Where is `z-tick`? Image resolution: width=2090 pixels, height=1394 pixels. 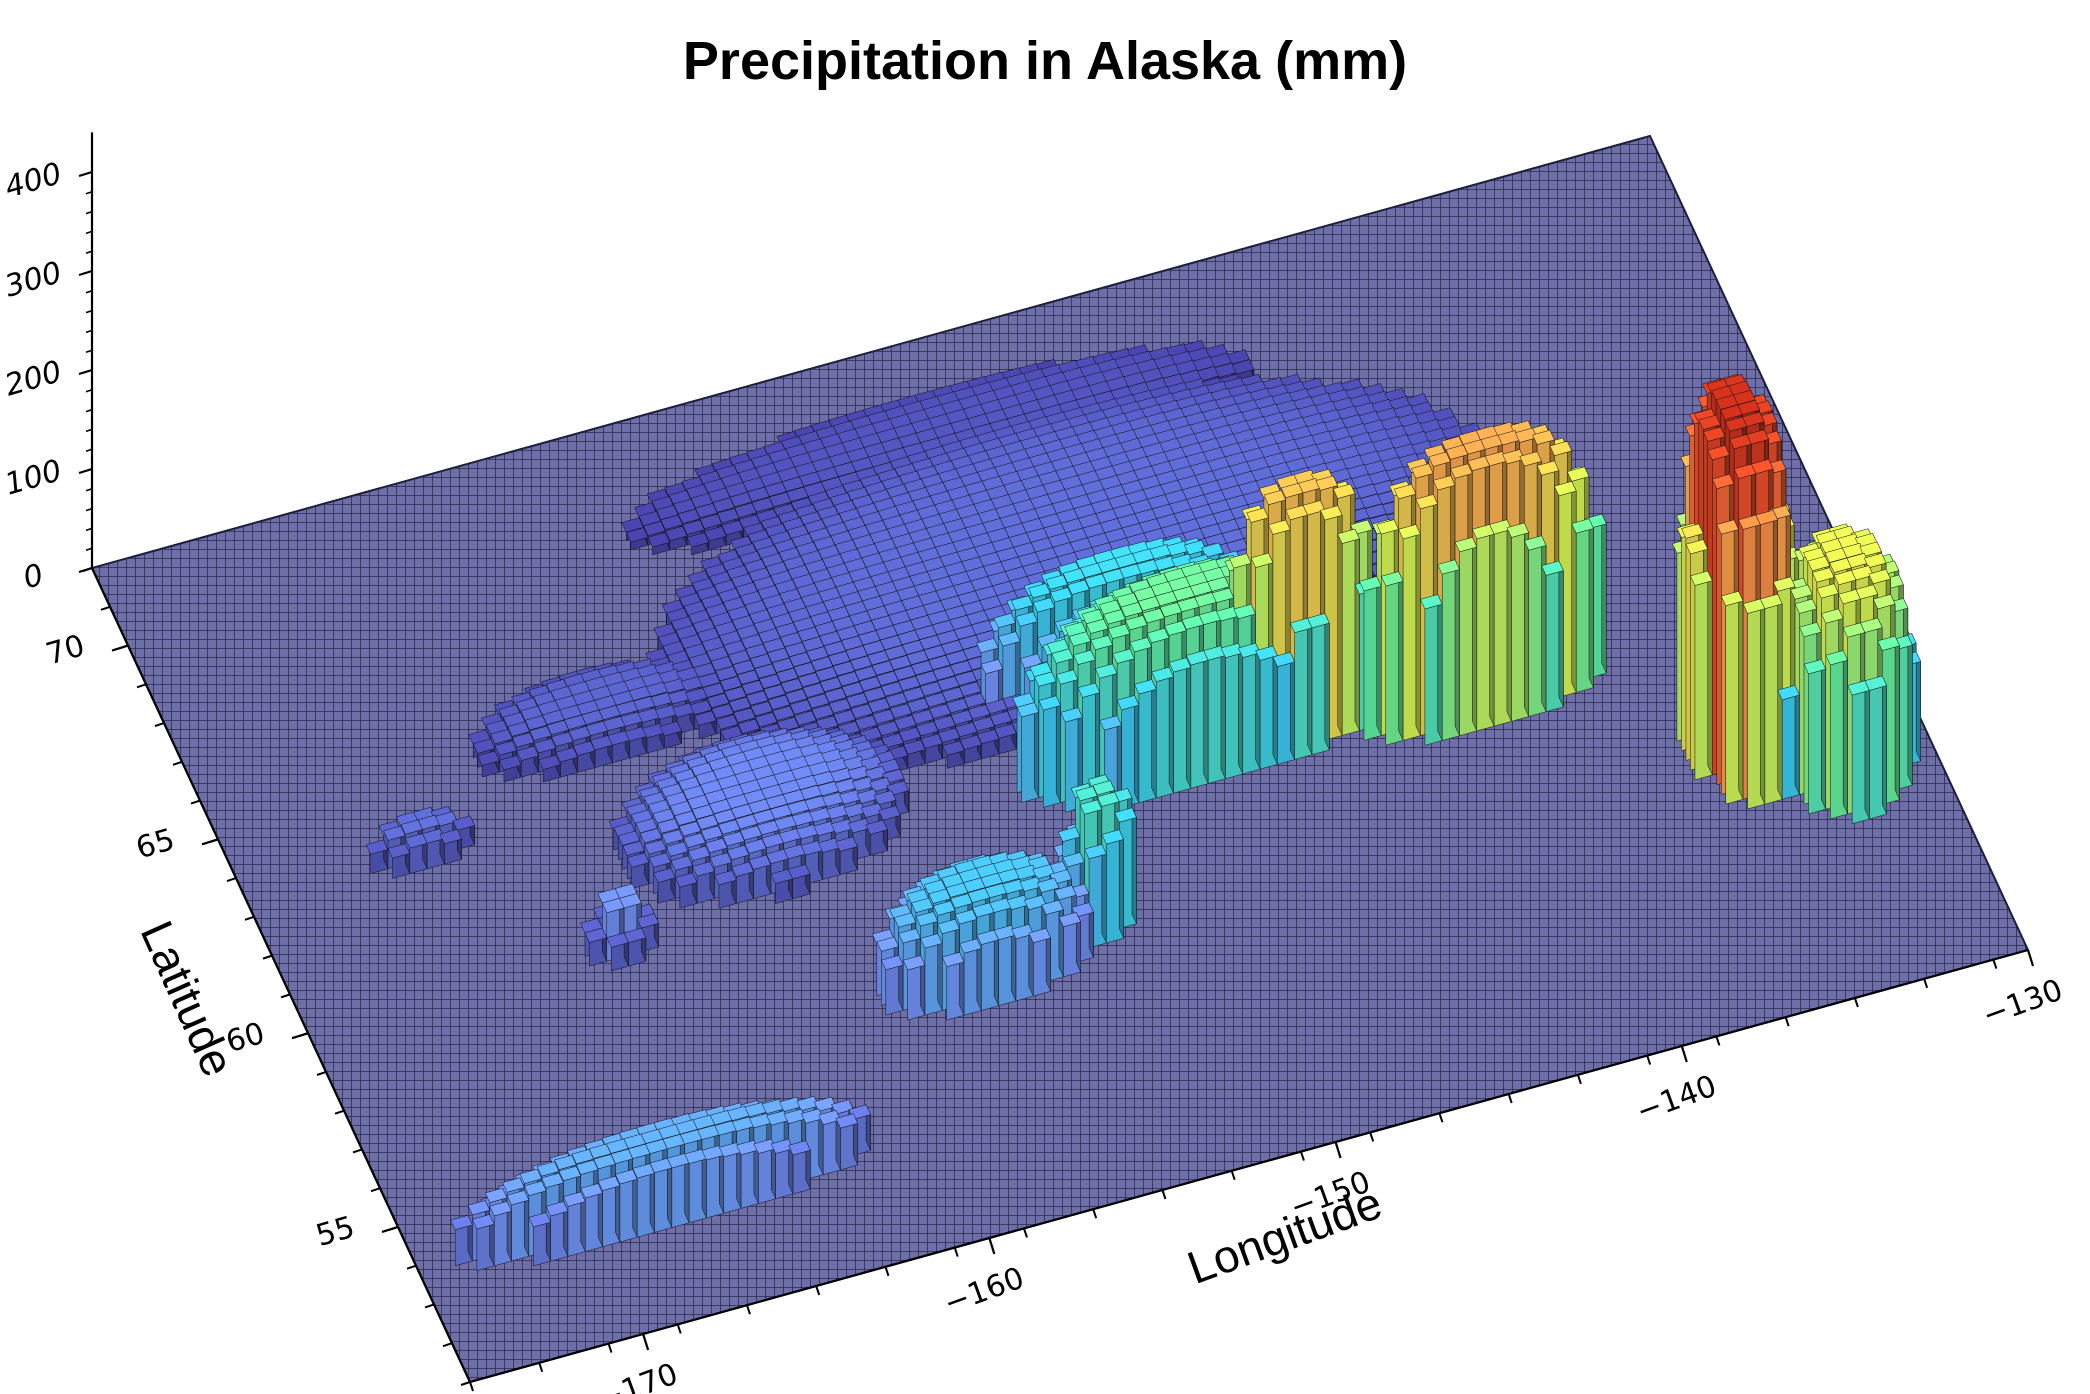 z-tick is located at coordinates (85, 273).